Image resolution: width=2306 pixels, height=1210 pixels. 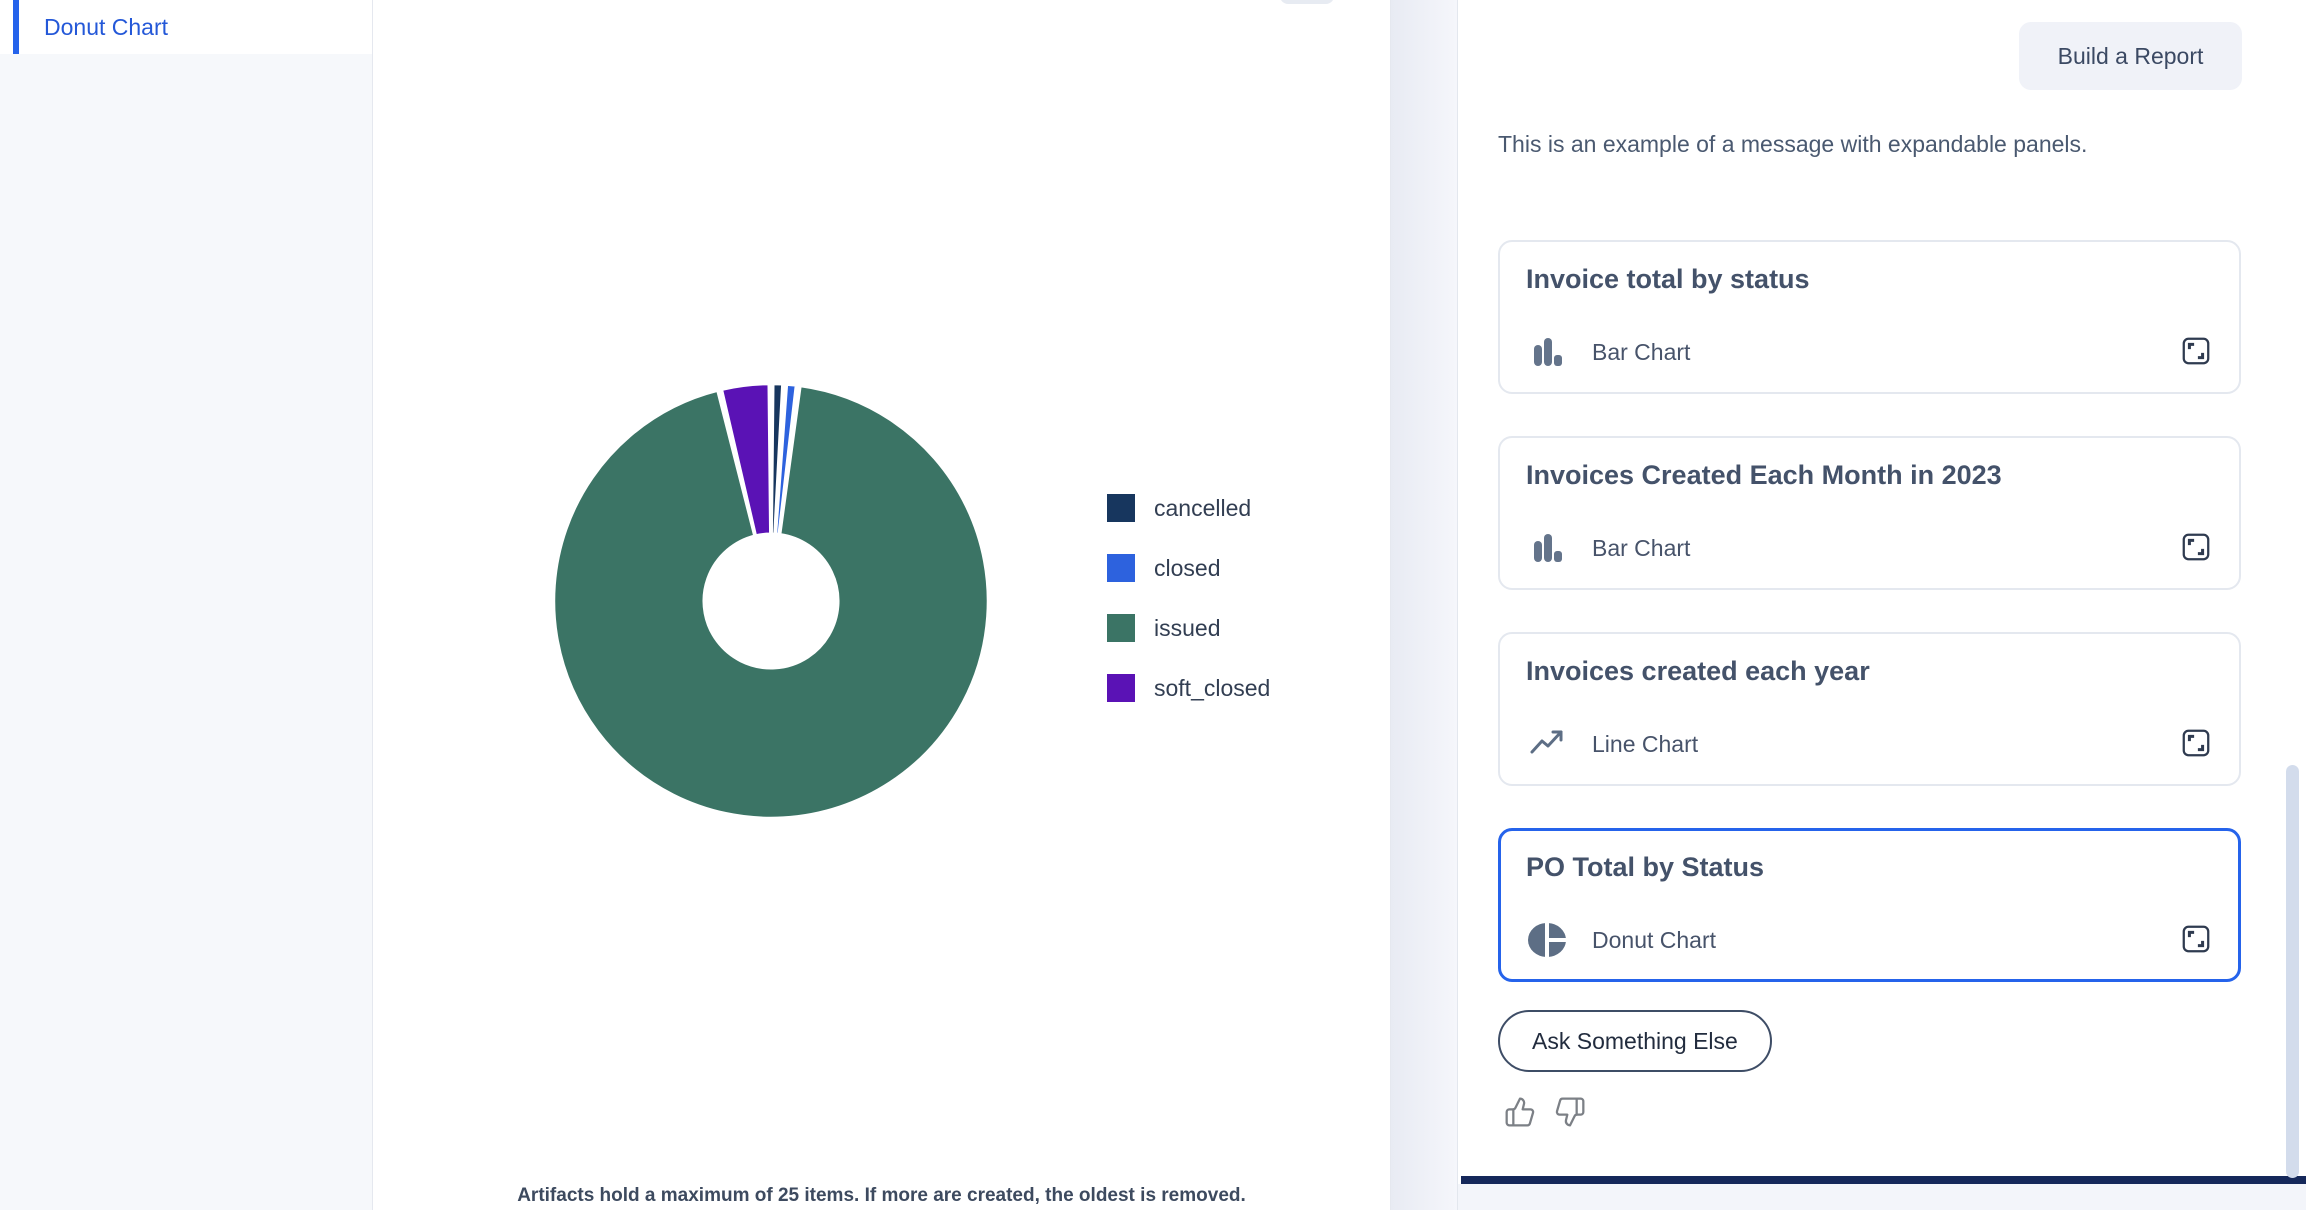 What do you see at coordinates (1869, 940) in the screenshot?
I see `card-chart-type-row: Donut Chart` at bounding box center [1869, 940].